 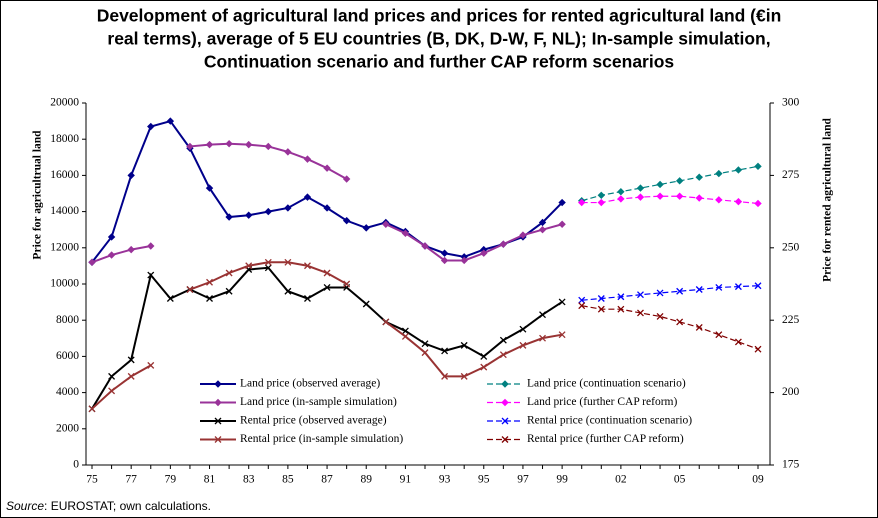 What do you see at coordinates (791, 392) in the screenshot?
I see `y2-tick-label: 200` at bounding box center [791, 392].